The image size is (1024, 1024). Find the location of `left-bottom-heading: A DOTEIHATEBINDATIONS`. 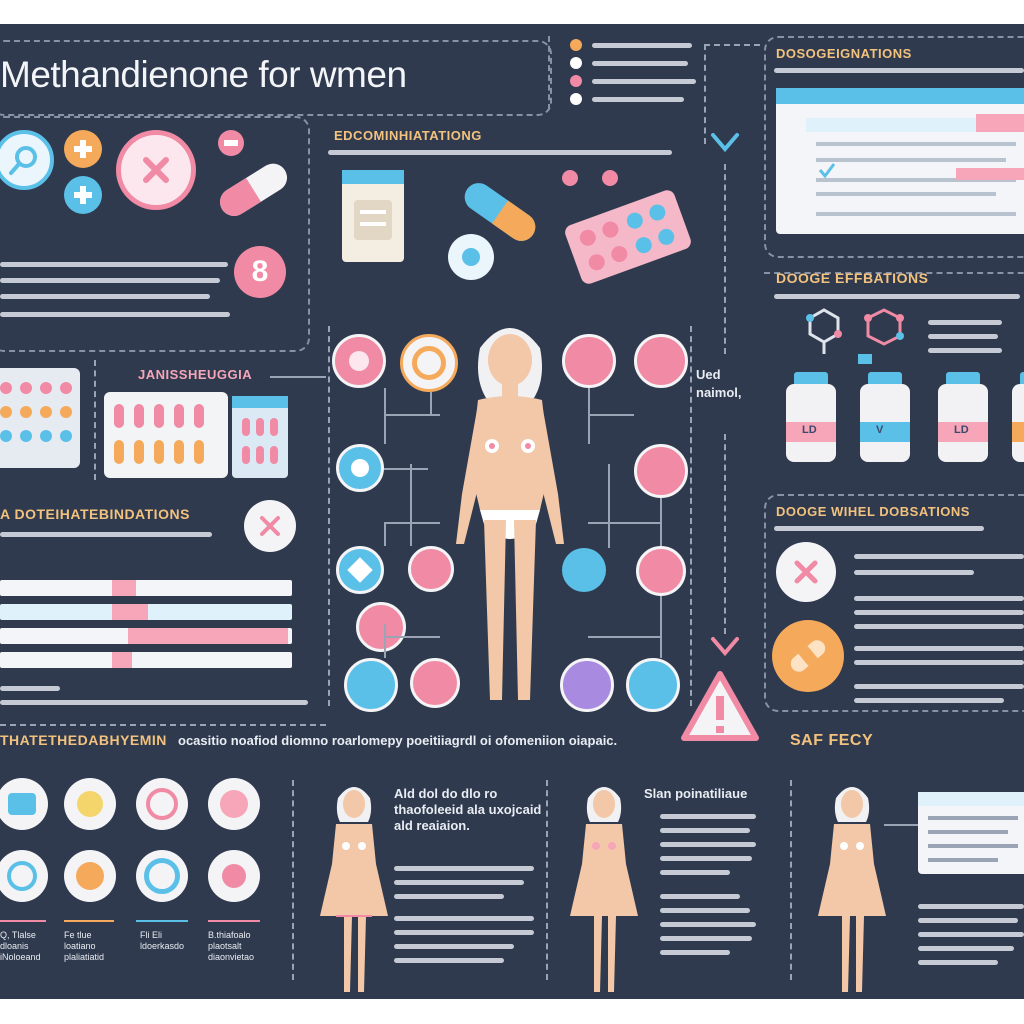

left-bottom-heading: A DOTEIHATEBINDATIONS is located at coordinates (95, 514).